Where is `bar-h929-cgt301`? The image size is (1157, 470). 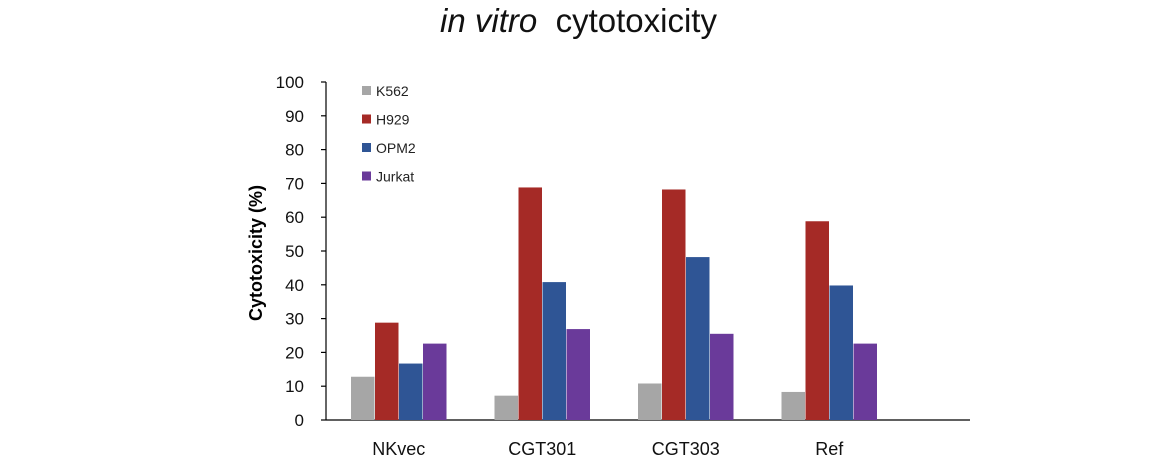 bar-h929-cgt301 is located at coordinates (530, 303).